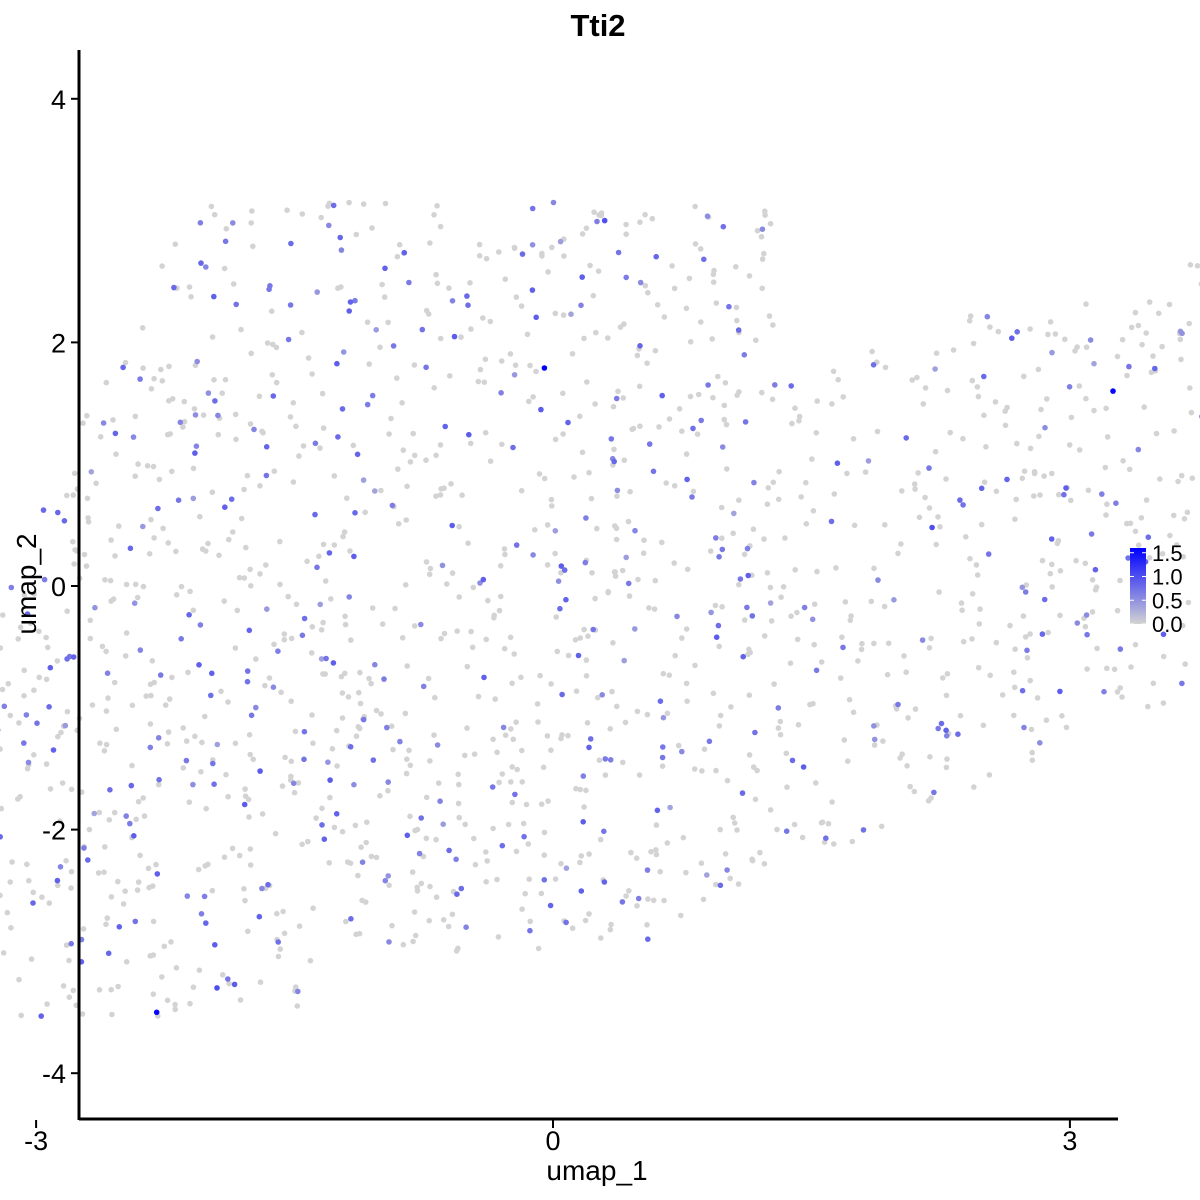 The width and height of the screenshot is (1200, 1200). Describe the element at coordinates (36, 1141) in the screenshot. I see `x-tick-label: -3` at that location.